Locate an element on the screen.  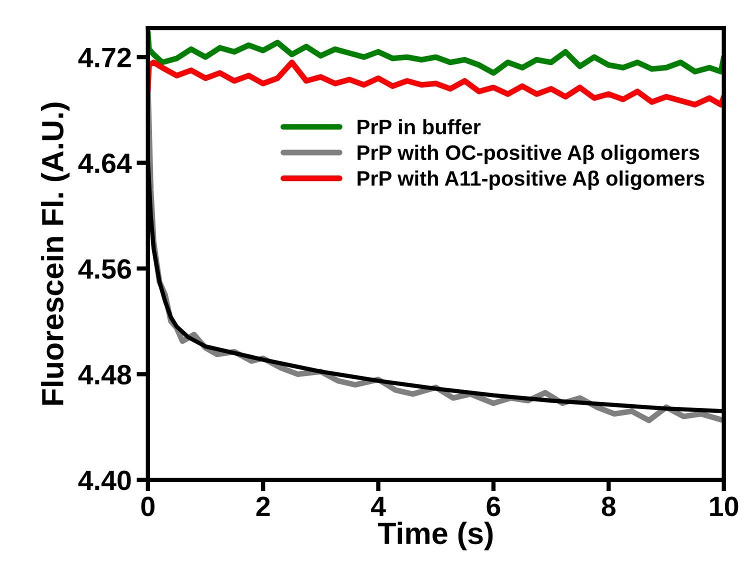
legend-label: PrP in buffer is located at coordinates (419, 126).